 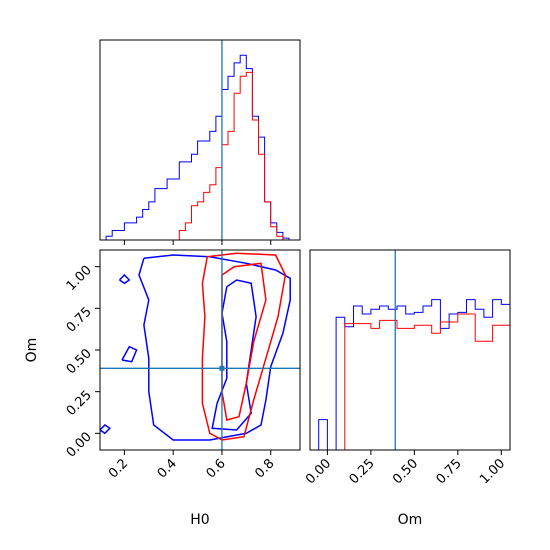 I want to click on h0-tick-label: 0.8, so click(x=264, y=468).